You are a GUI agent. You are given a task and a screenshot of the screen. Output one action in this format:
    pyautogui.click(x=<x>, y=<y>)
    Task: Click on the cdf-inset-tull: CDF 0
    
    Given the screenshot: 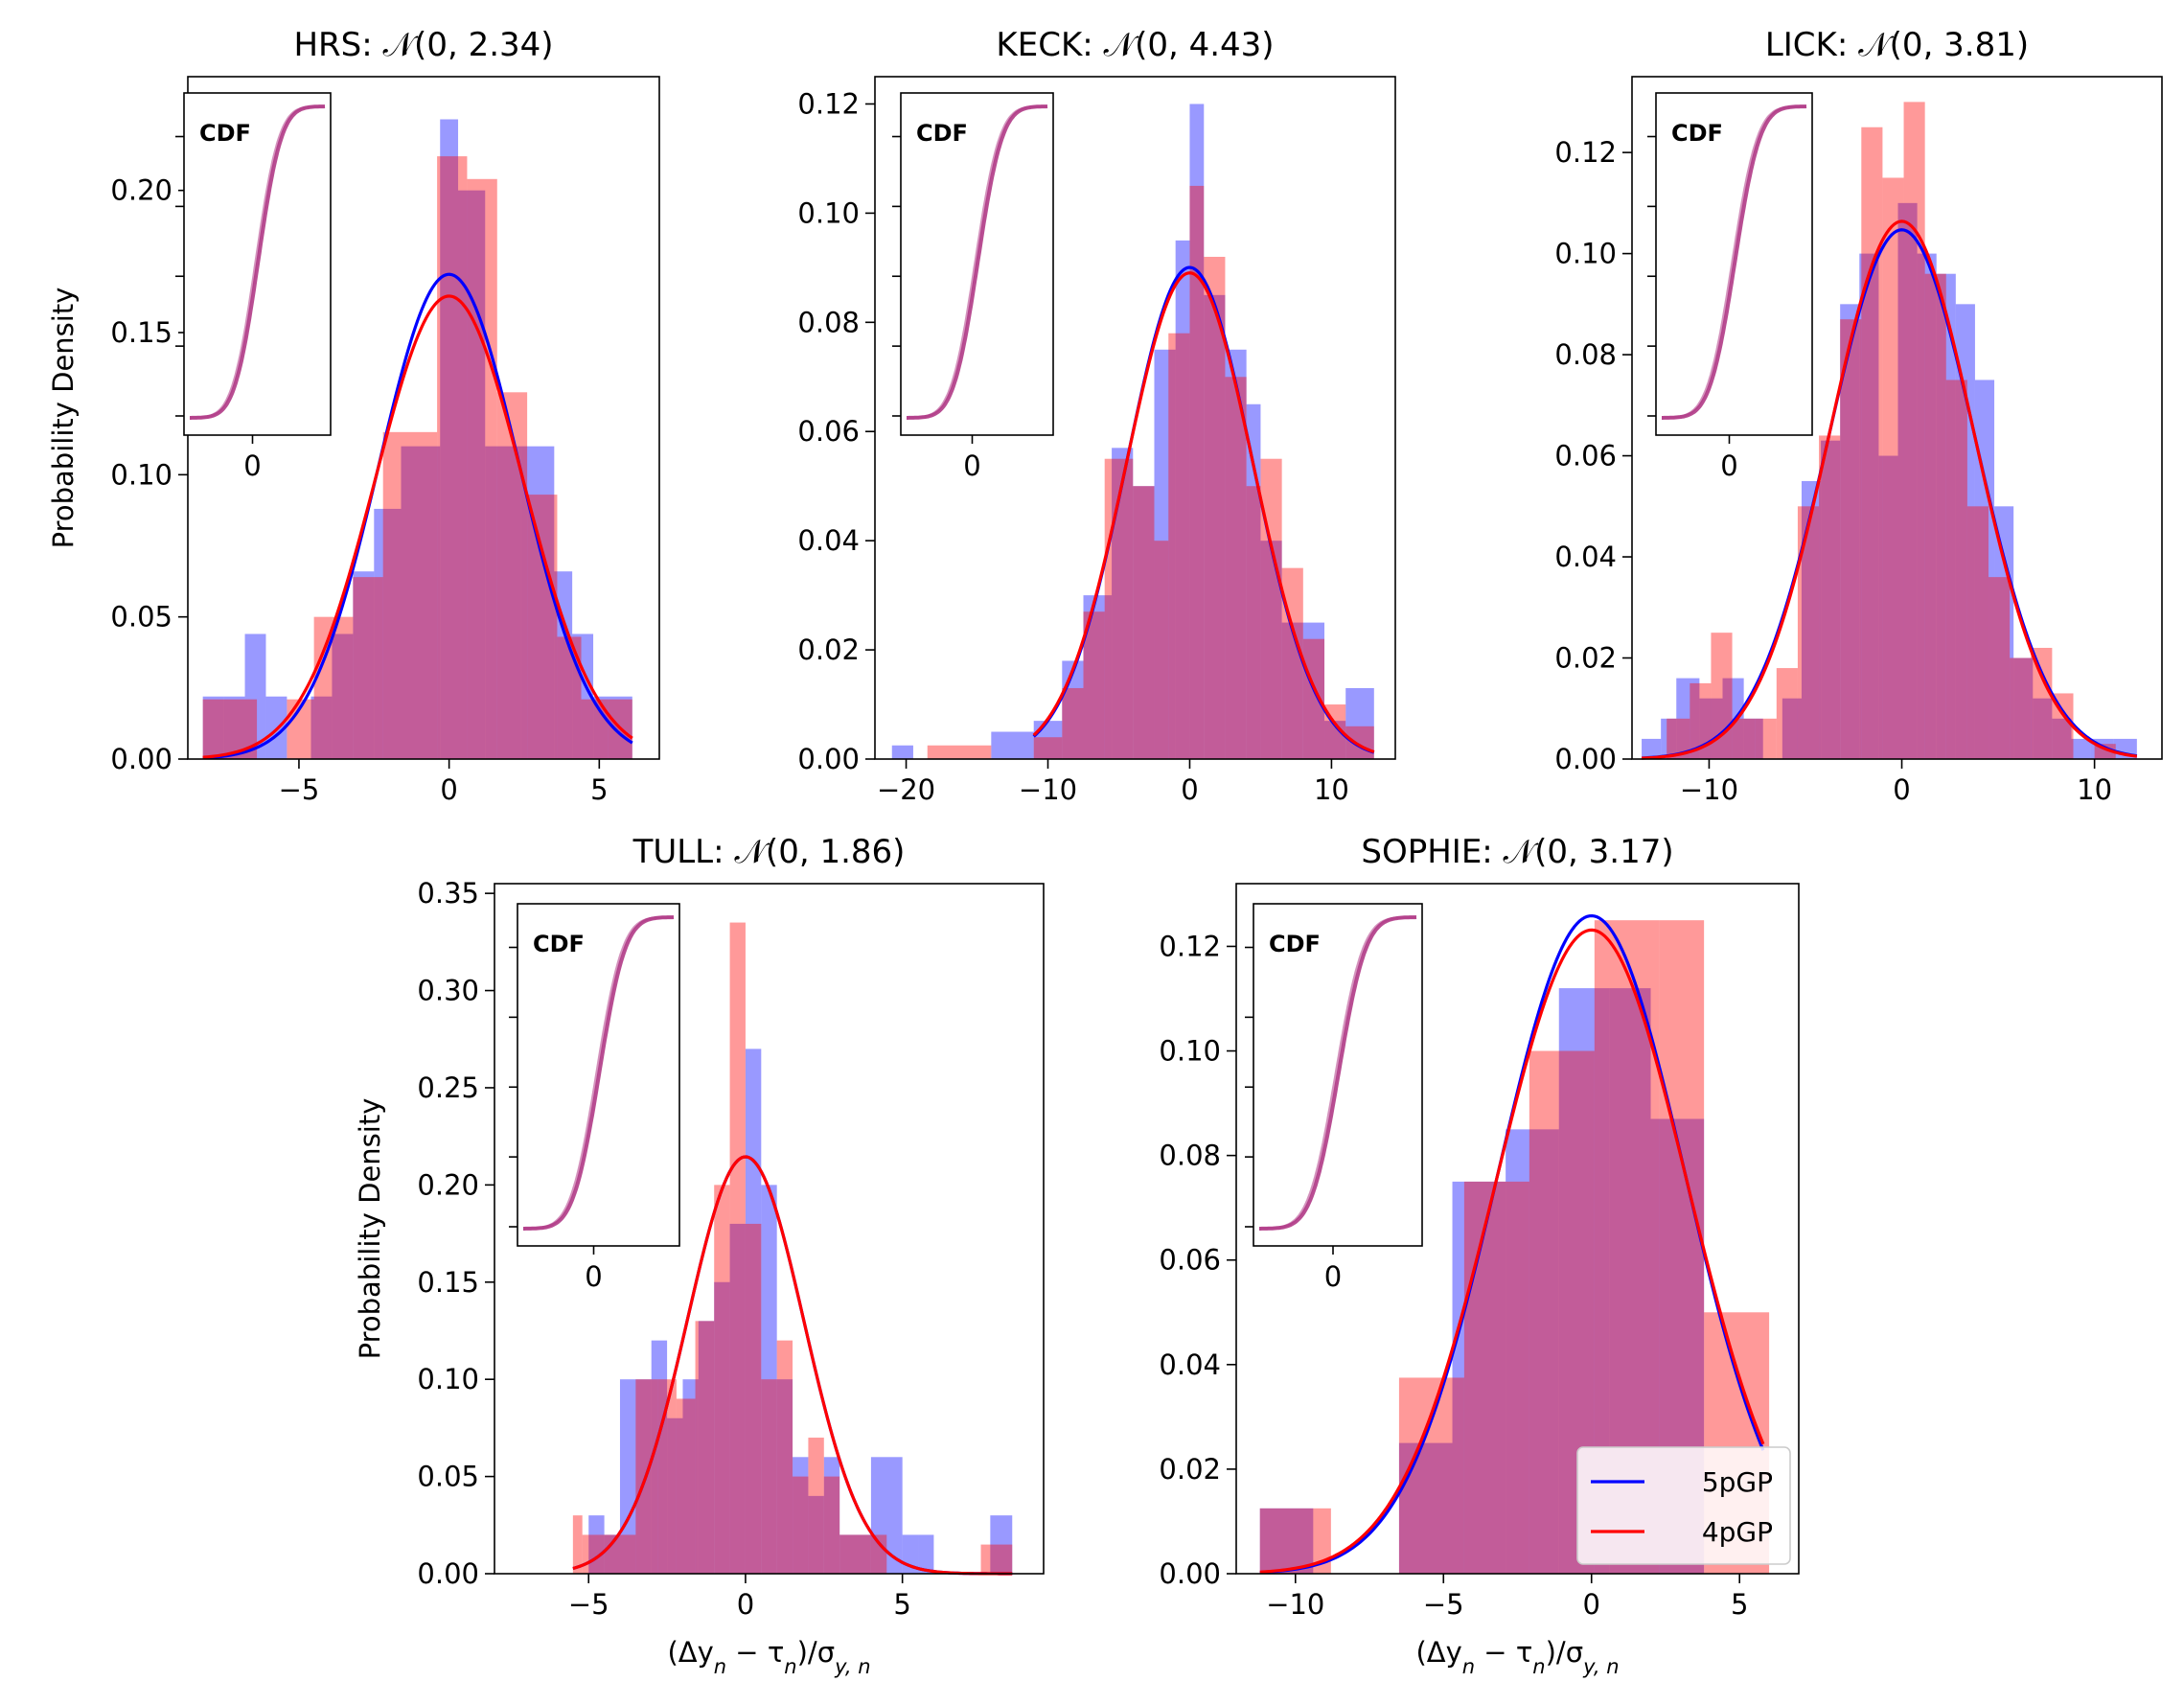 What is the action you would take?
    pyautogui.click(x=594, y=1098)
    